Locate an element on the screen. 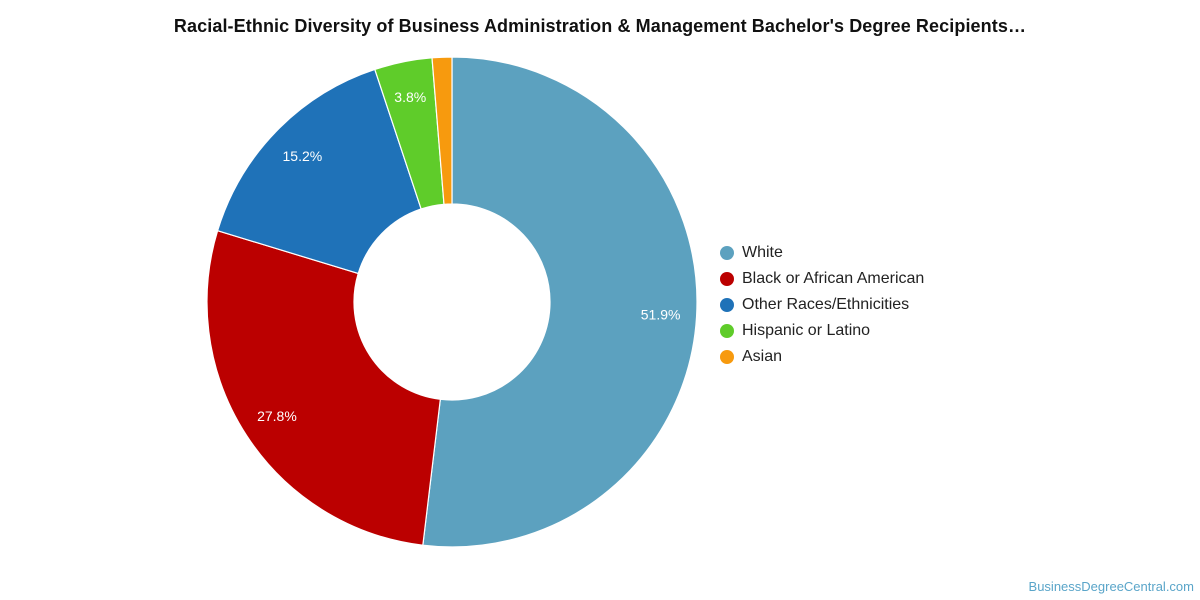 The width and height of the screenshot is (1200, 600). legend-label-black: Black or African American is located at coordinates (833, 278).